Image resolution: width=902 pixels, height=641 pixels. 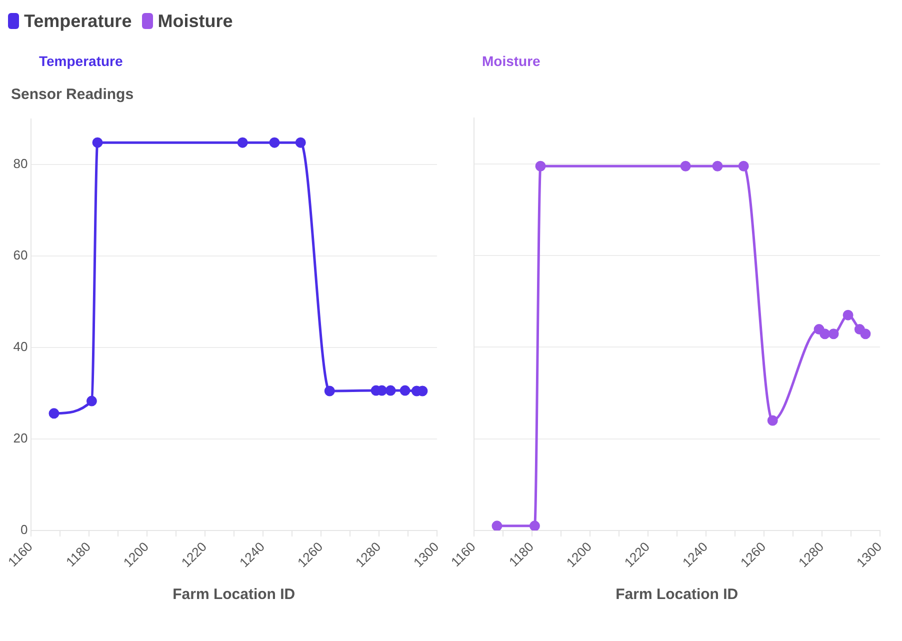 What do you see at coordinates (20, 438) in the screenshot?
I see `y-tick-label: 20` at bounding box center [20, 438].